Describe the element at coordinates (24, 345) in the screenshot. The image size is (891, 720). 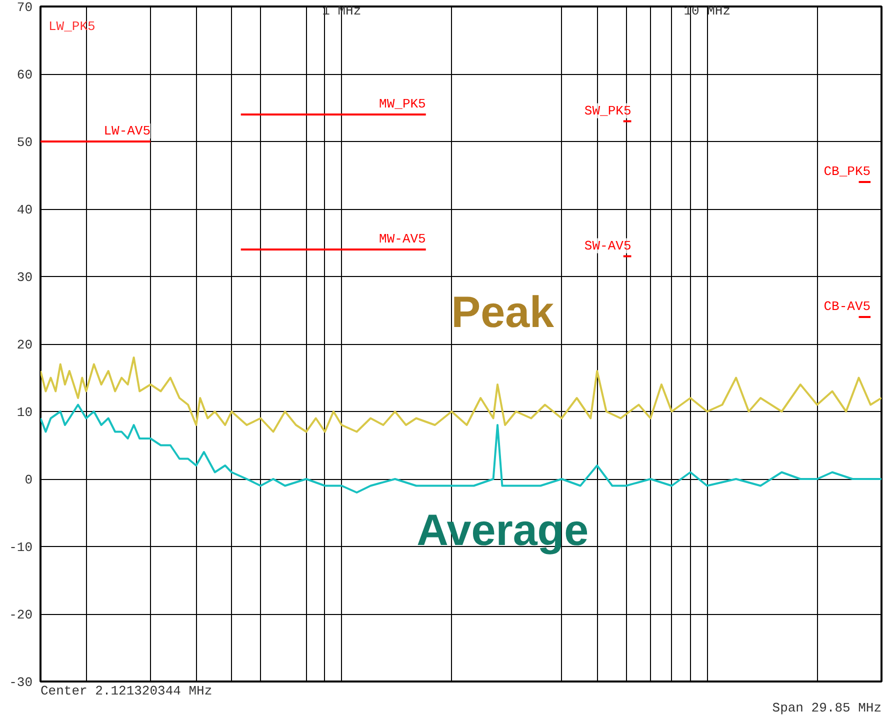
I see `y-tick-label: 20` at that location.